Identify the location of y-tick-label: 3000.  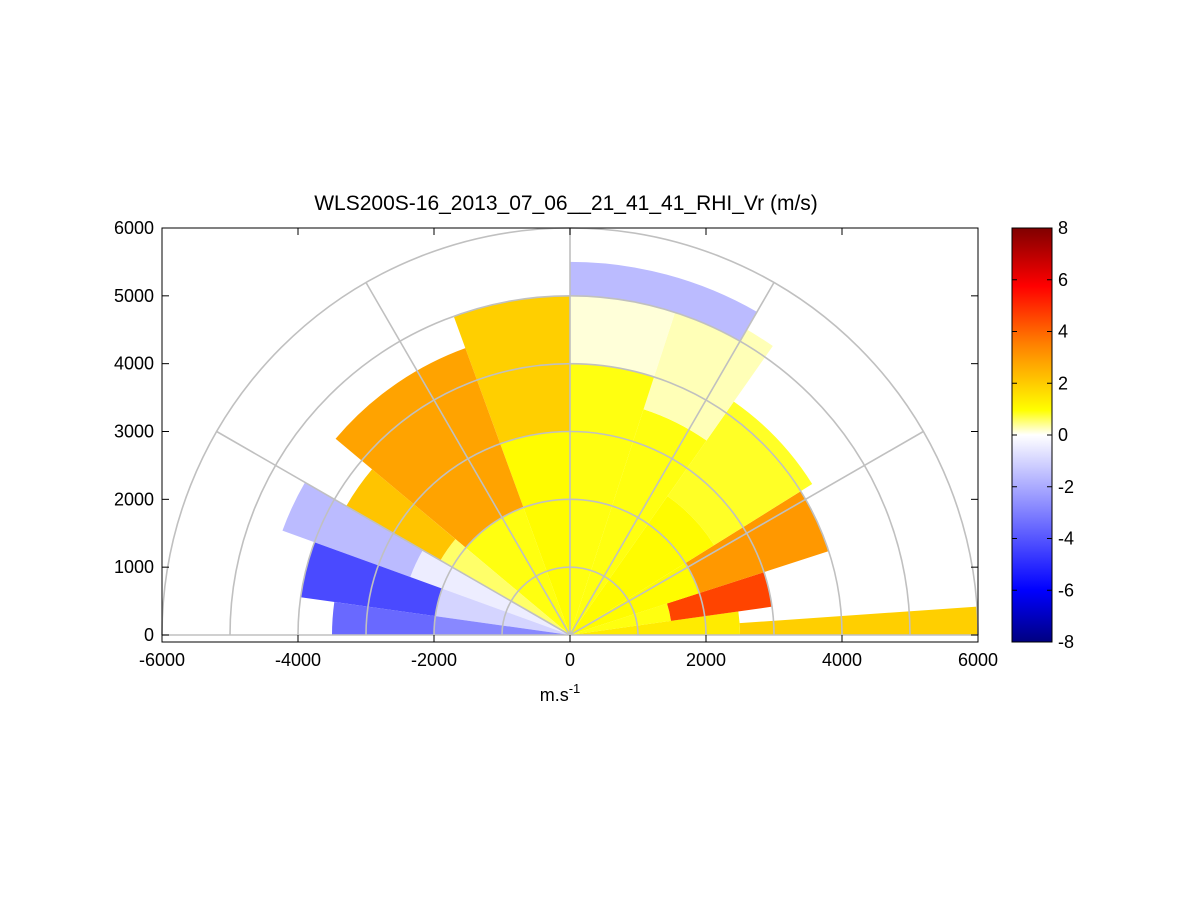
(134, 432).